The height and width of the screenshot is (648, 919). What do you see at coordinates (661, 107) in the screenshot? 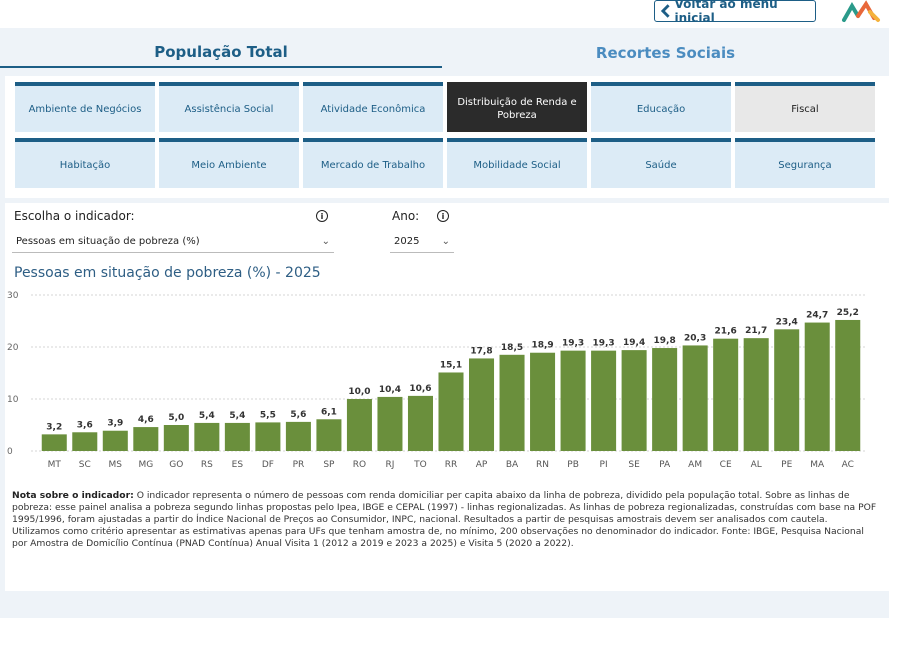
I see `category-educacao: Educação` at bounding box center [661, 107].